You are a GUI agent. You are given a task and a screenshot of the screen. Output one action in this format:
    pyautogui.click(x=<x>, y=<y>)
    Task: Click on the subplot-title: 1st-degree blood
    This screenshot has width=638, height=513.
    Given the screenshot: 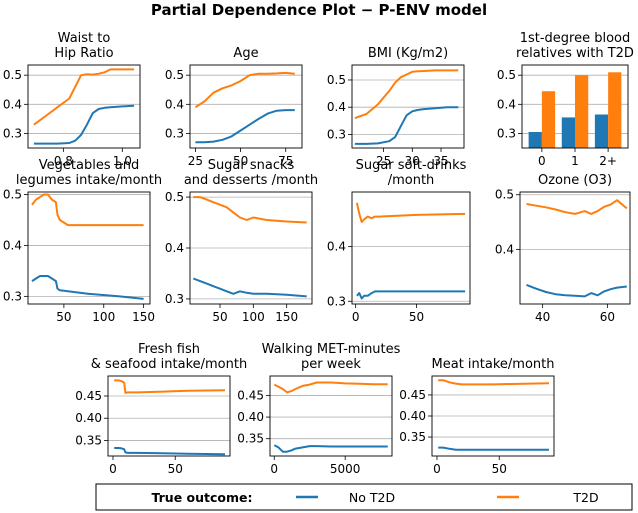 What is the action you would take?
    pyautogui.click(x=575, y=38)
    